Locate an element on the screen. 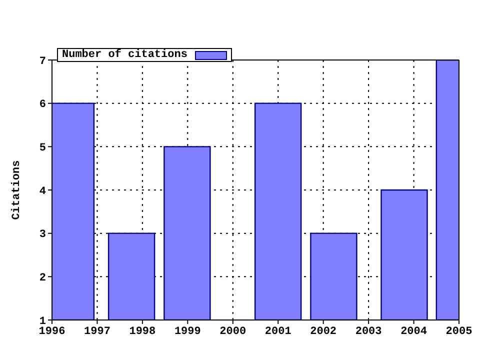  y-tick-label: 1 is located at coordinates (42, 322).